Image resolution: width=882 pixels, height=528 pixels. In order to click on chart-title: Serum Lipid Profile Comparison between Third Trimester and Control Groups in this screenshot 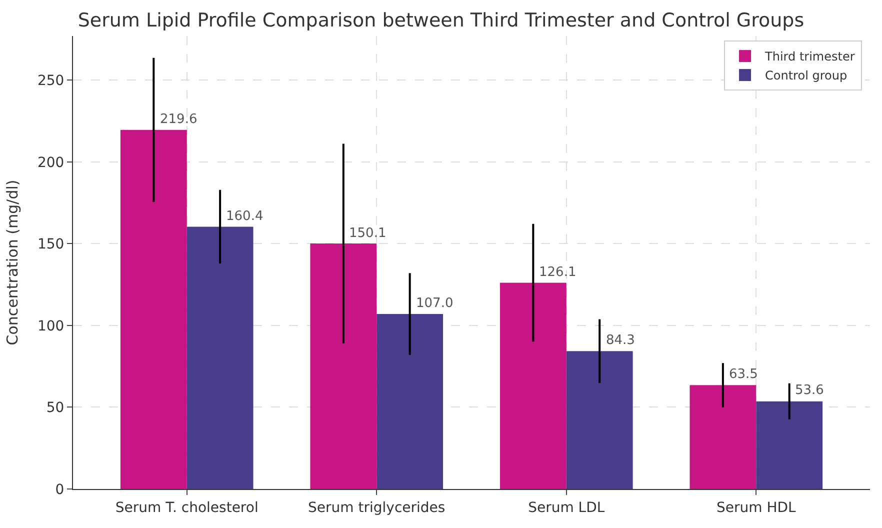, I will do `click(441, 21)`.